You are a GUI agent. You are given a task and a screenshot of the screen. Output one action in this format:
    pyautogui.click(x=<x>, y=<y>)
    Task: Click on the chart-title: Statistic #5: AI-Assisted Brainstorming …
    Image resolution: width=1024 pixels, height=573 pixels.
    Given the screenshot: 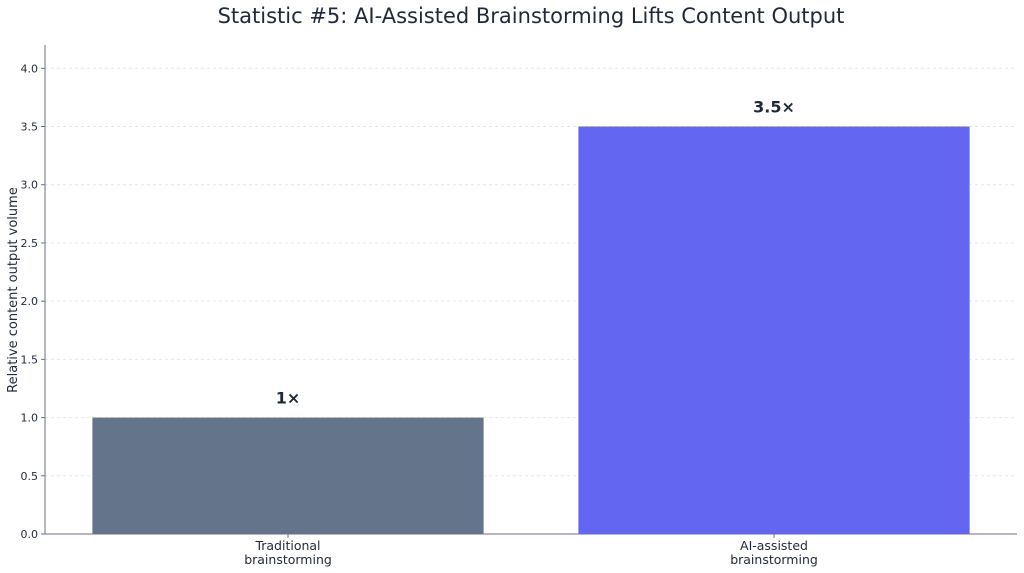 What is the action you would take?
    pyautogui.click(x=531, y=16)
    